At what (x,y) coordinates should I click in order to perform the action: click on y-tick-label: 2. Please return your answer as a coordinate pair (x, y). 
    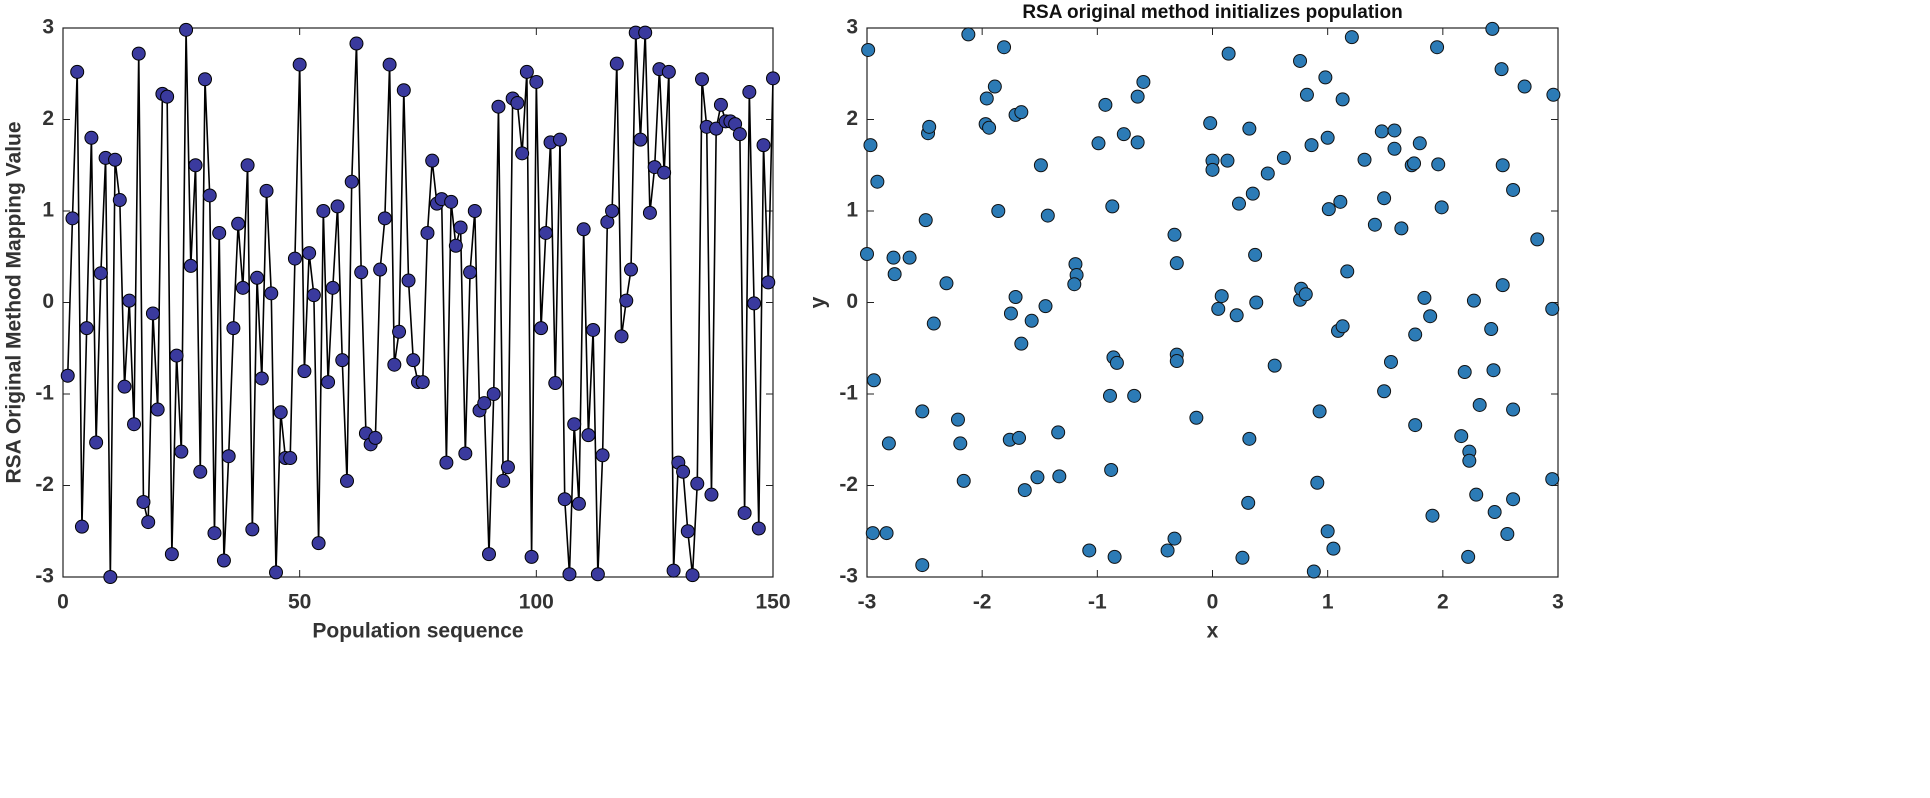
    Looking at the image, I should click on (48, 118).